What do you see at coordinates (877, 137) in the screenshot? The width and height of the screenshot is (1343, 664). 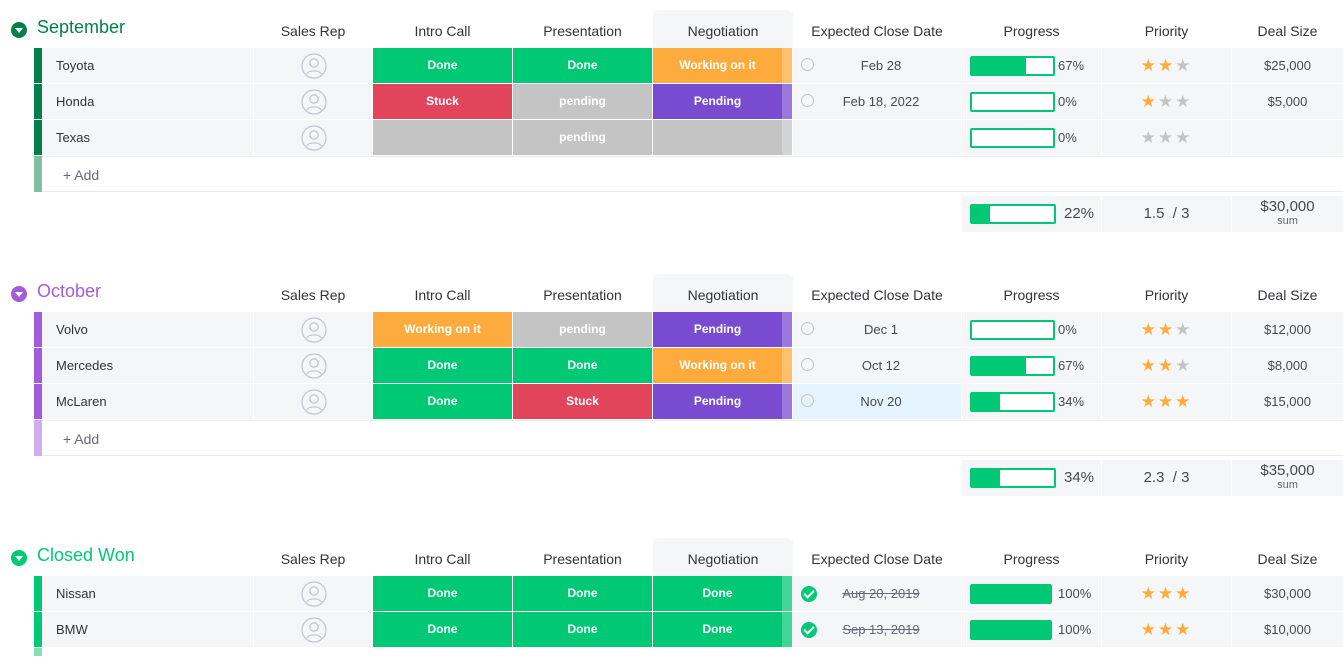 I see `close-date-cell` at bounding box center [877, 137].